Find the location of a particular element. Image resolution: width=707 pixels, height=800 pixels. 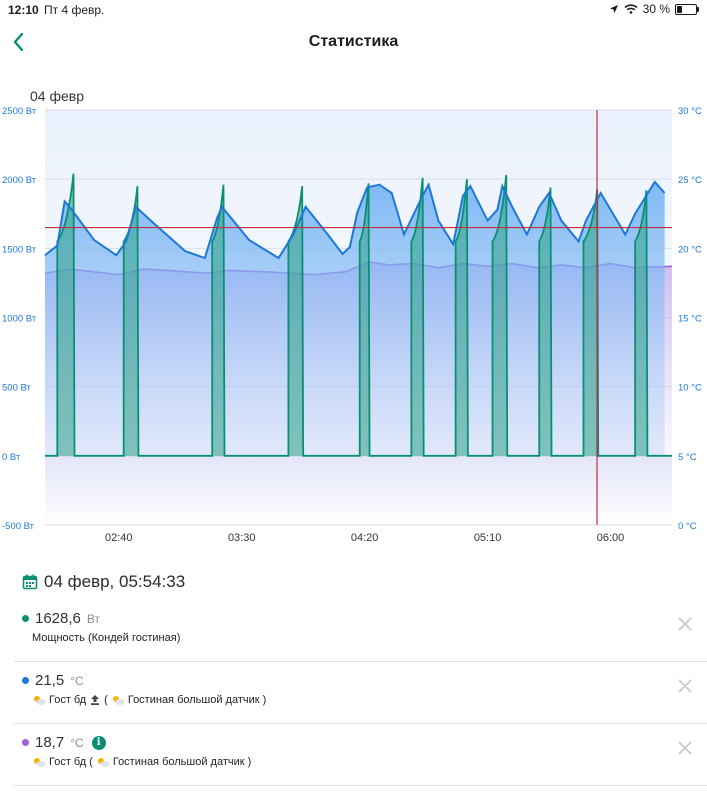

y-left-tick-label: 500 Вт is located at coordinates (17, 388).